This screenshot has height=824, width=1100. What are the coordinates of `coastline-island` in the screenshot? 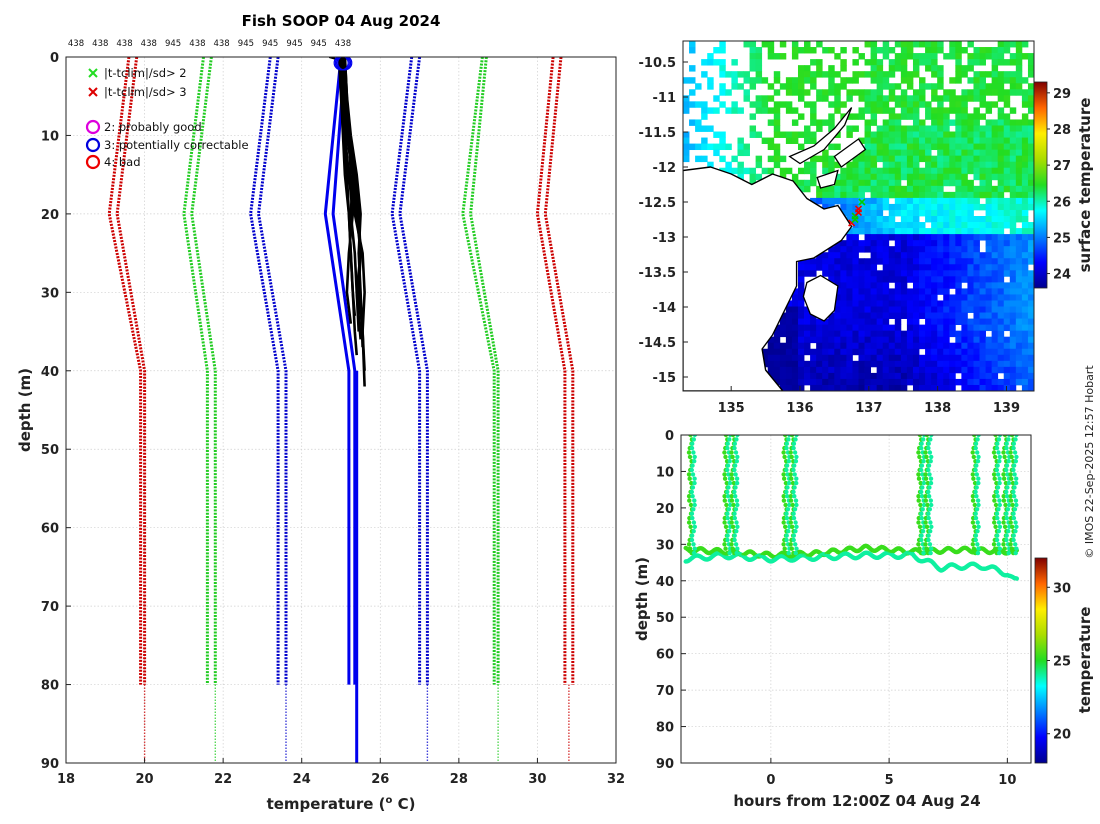 It's located at (827, 179).